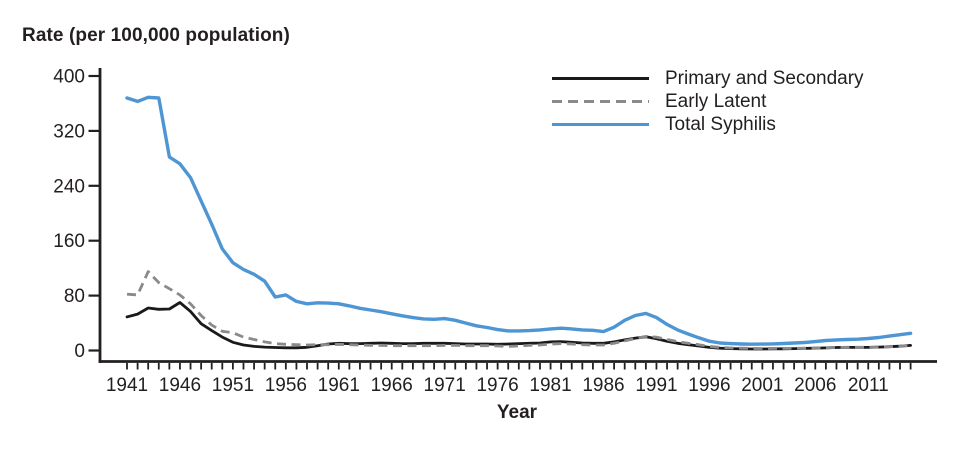 This screenshot has width=960, height=458. Describe the element at coordinates (603, 385) in the screenshot. I see `x-tick-label: 1986` at that location.